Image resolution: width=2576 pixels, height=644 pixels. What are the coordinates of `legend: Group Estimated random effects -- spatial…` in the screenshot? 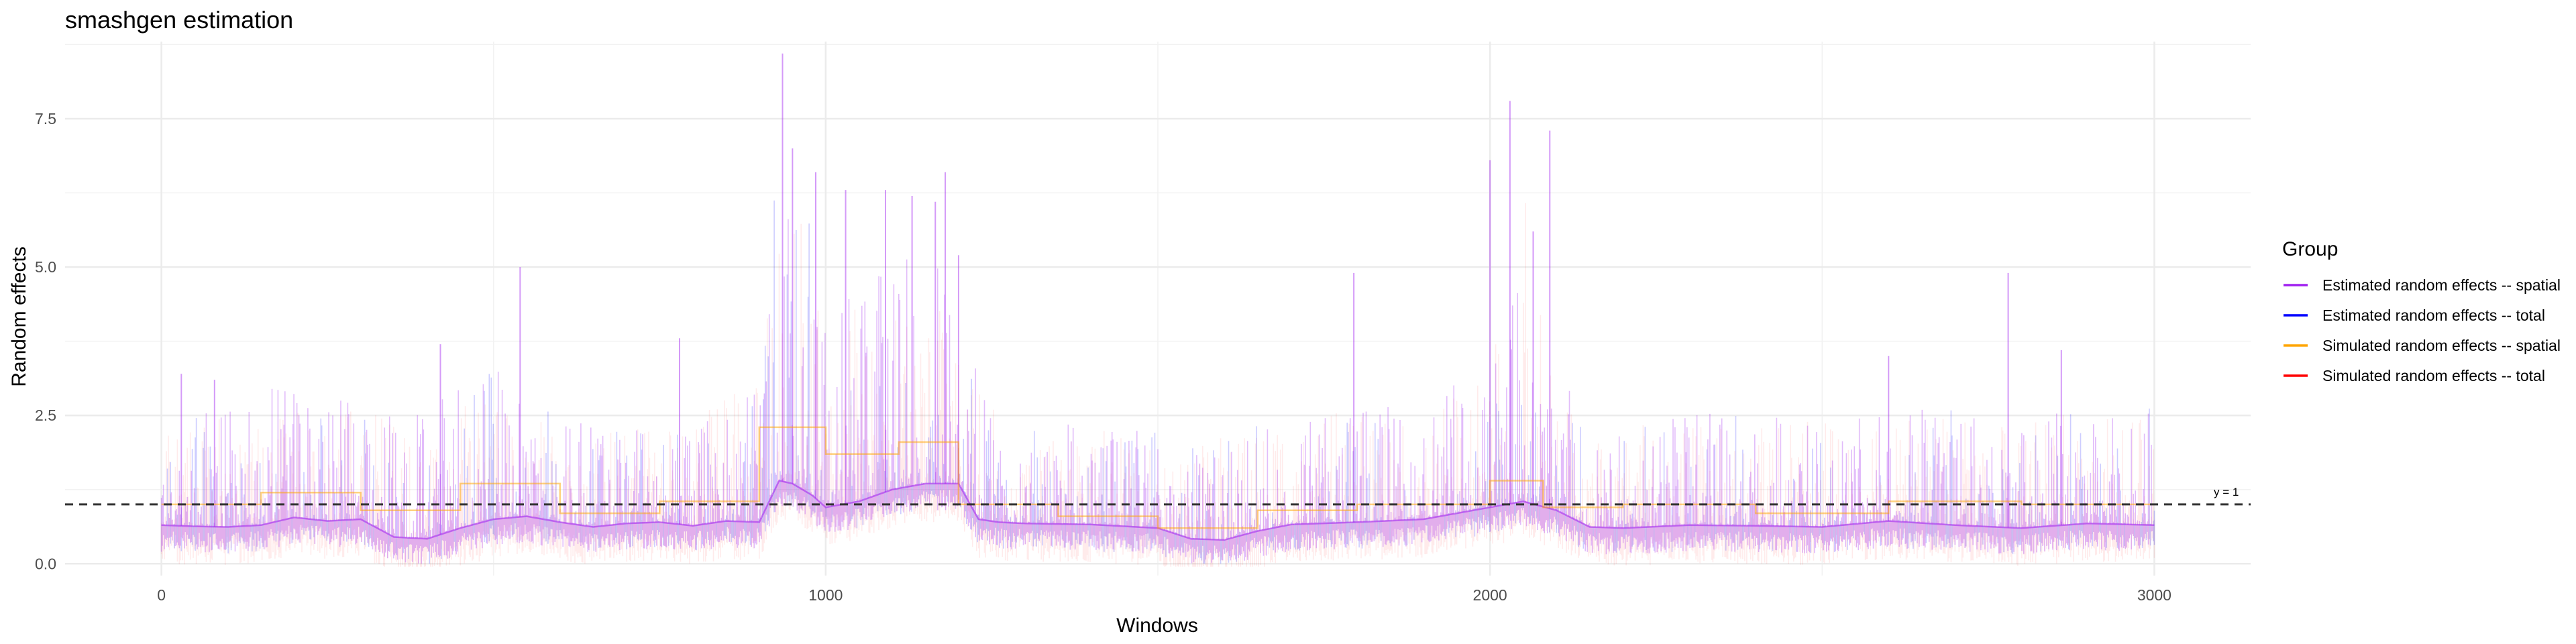 It's located at (2421, 311).